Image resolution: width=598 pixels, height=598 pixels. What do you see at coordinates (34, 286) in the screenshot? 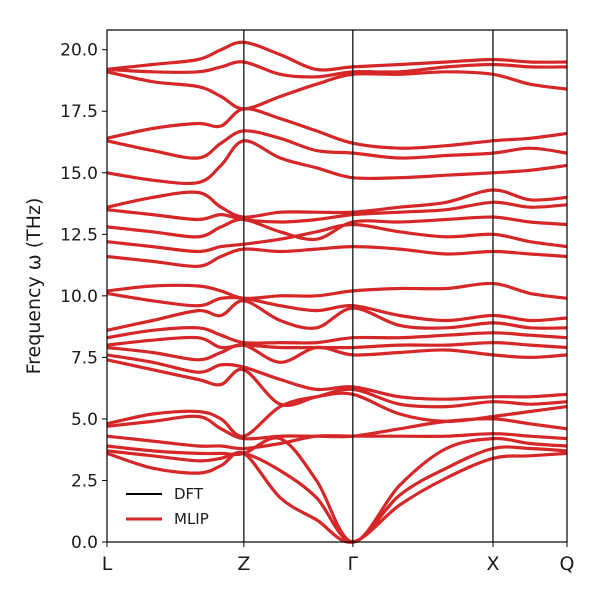
I see `y-axis-label: Frequency ω (THz)` at bounding box center [34, 286].